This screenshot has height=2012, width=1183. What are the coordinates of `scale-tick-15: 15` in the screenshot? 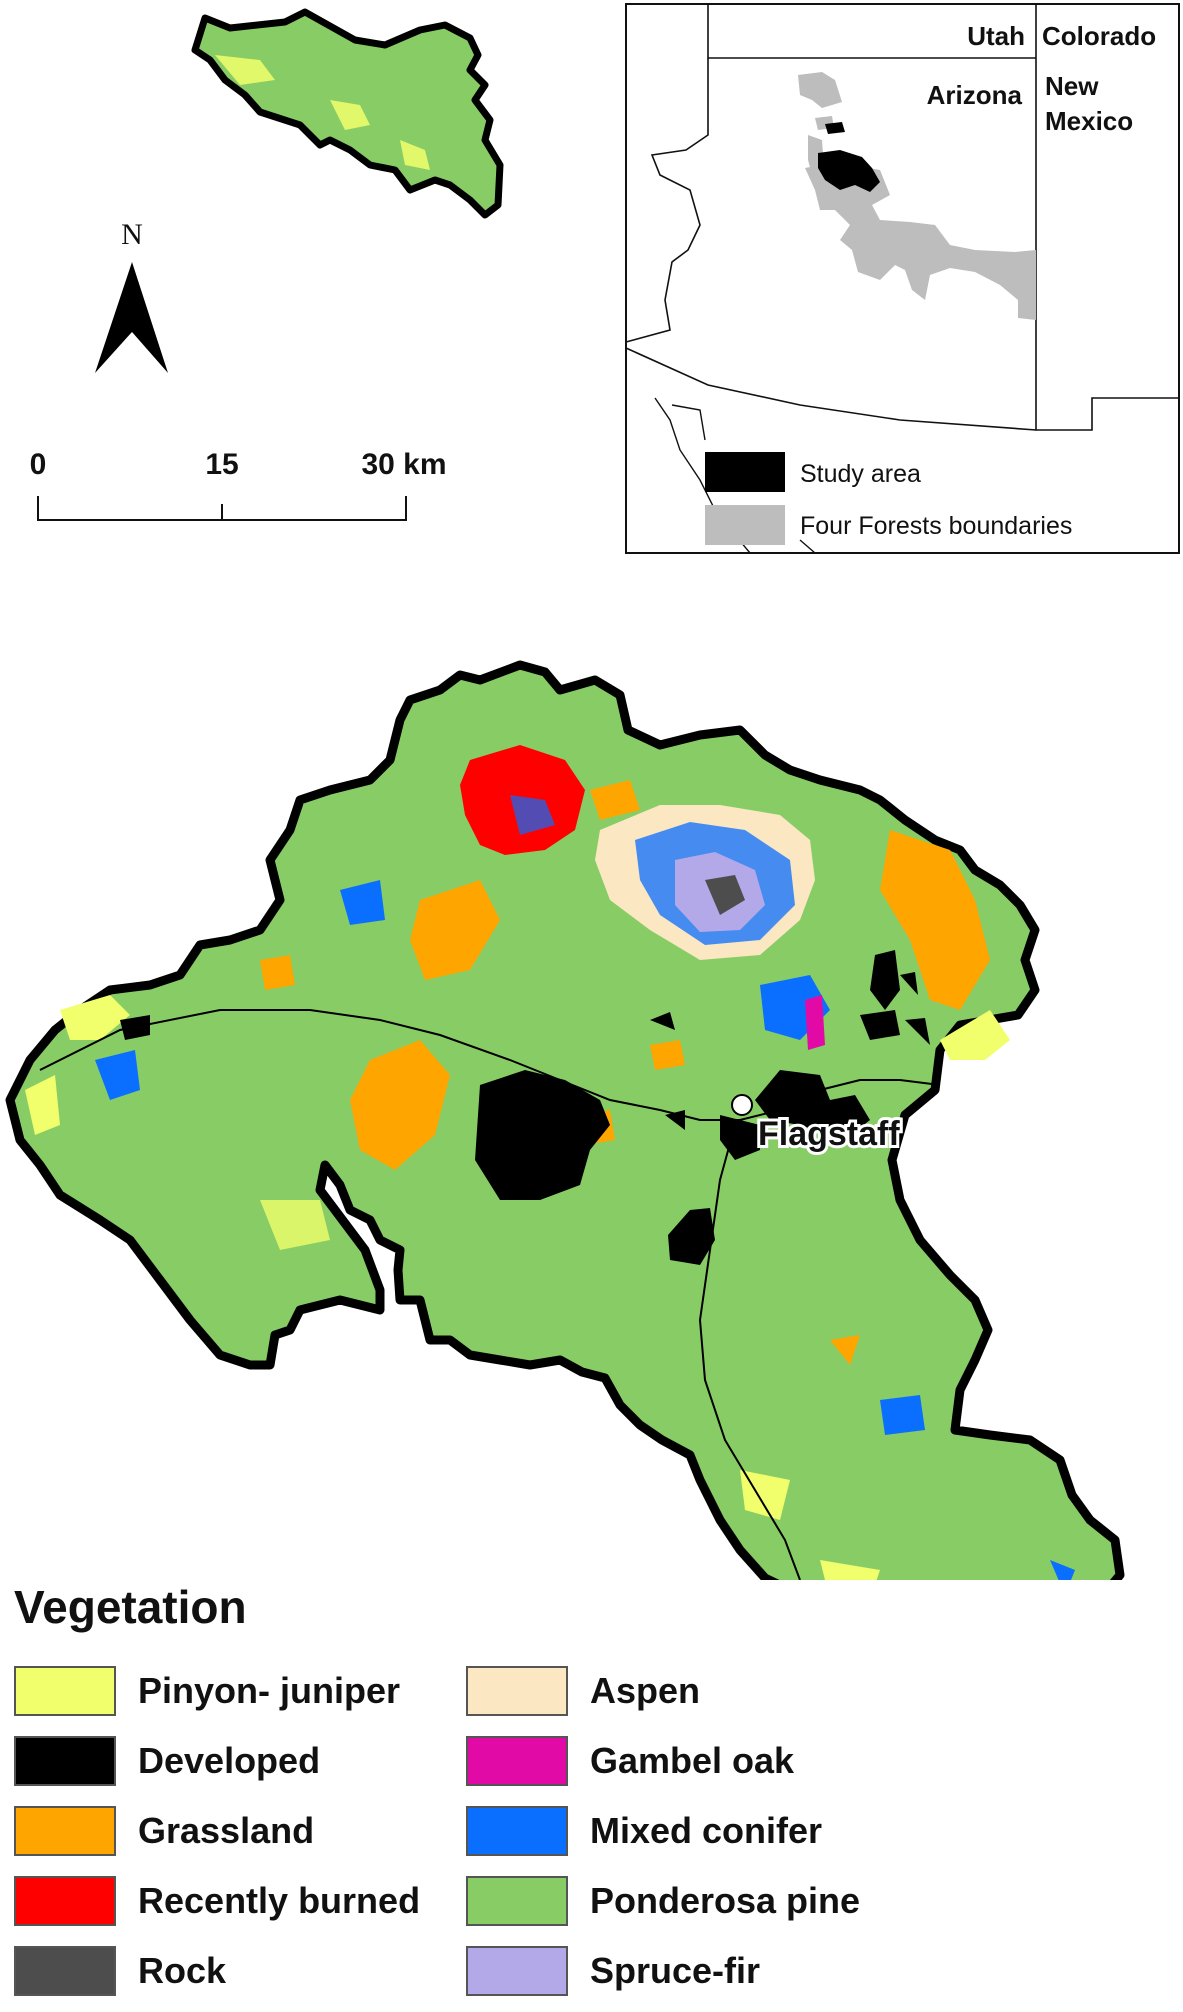 It's located at (221, 464).